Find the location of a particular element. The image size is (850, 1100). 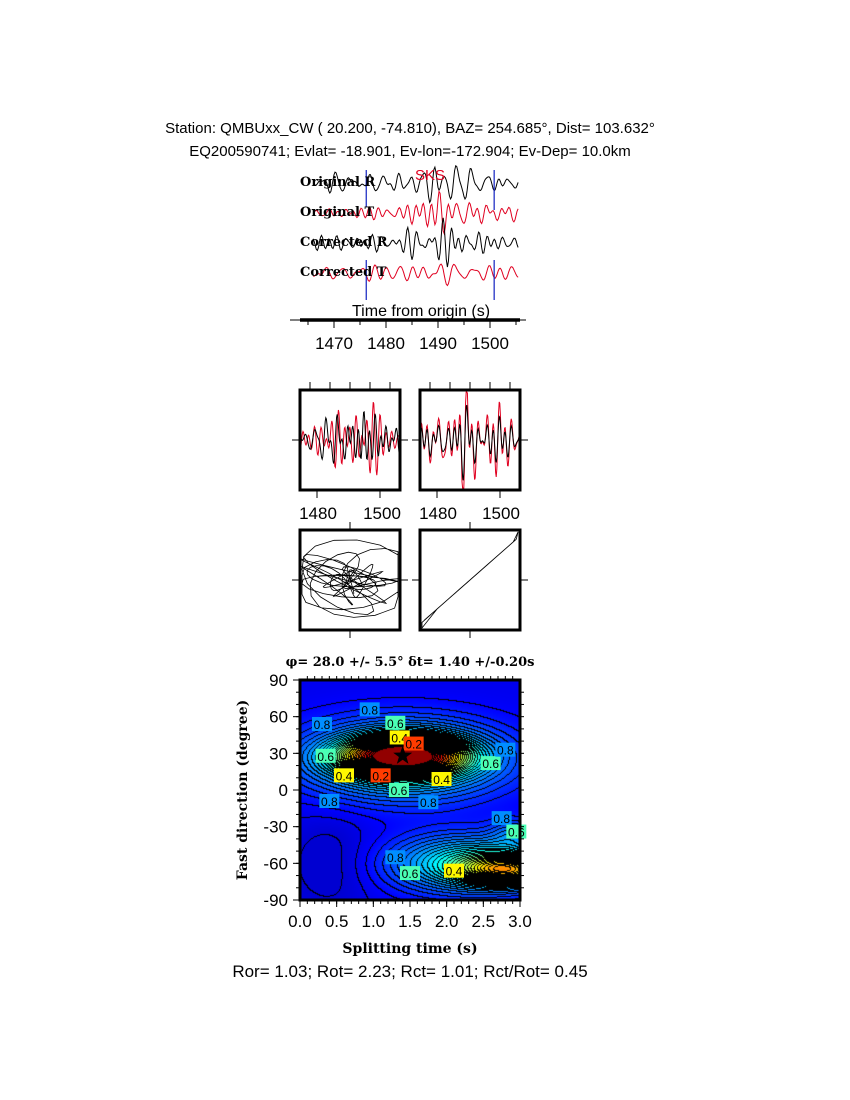

x-tick-label: 1.0 is located at coordinates (374, 921).